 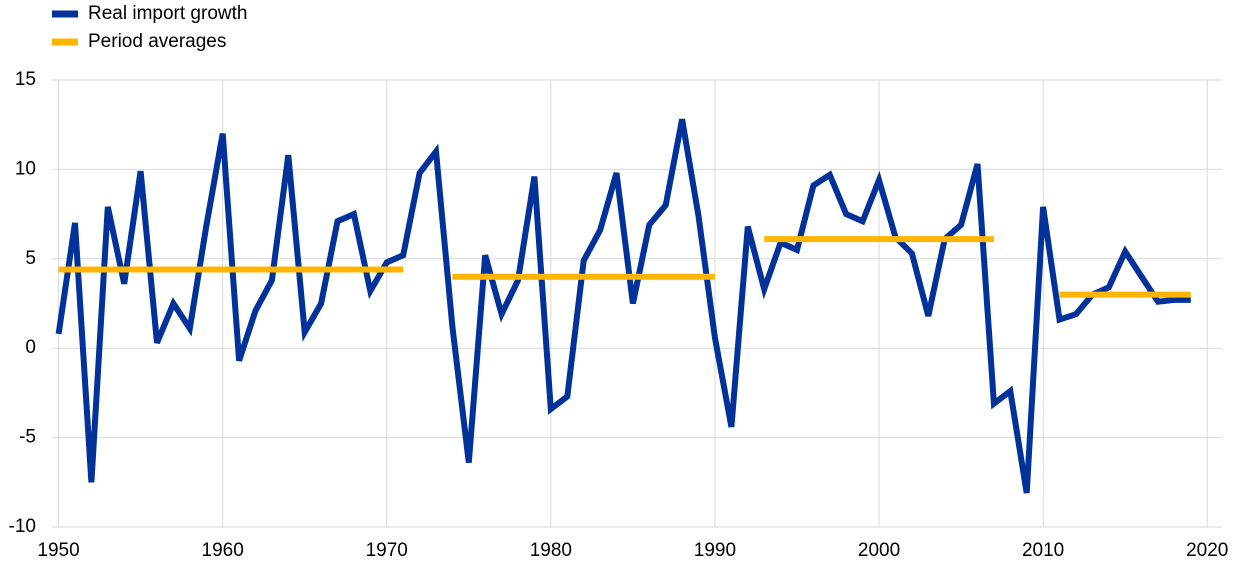 What do you see at coordinates (30, 258) in the screenshot?
I see `y-tick-label: 5` at bounding box center [30, 258].